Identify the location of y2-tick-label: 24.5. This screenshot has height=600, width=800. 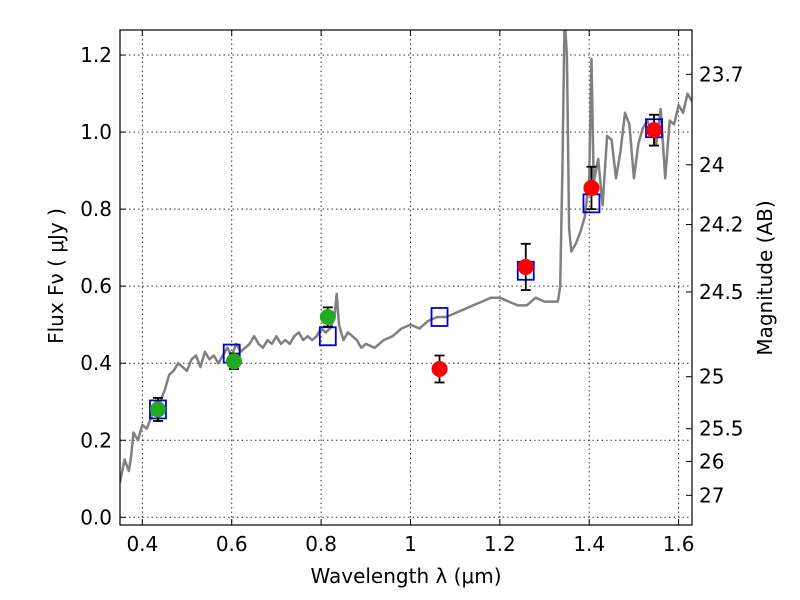
(721, 292).